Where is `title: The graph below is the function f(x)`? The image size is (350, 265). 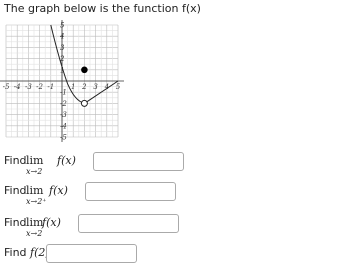
title: The graph below is the function f(x) is located at coordinates (102, 8).